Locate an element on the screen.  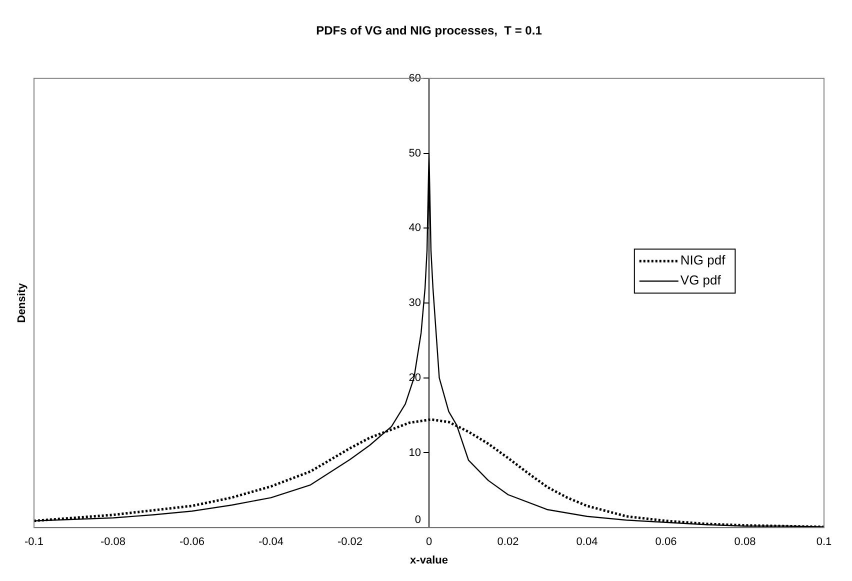
x-tick-label: 0.08 is located at coordinates (745, 542).